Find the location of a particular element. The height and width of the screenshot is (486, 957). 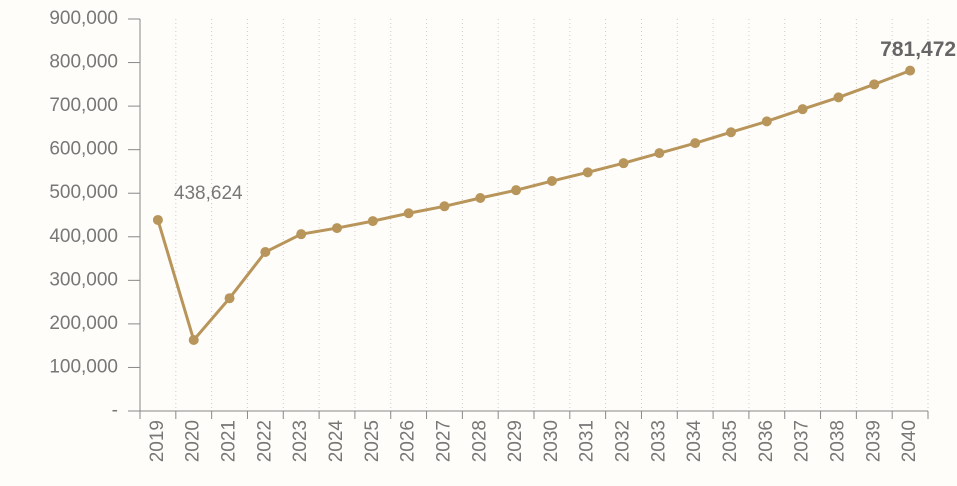

x-tick-label: 2040 is located at coordinates (909, 441).